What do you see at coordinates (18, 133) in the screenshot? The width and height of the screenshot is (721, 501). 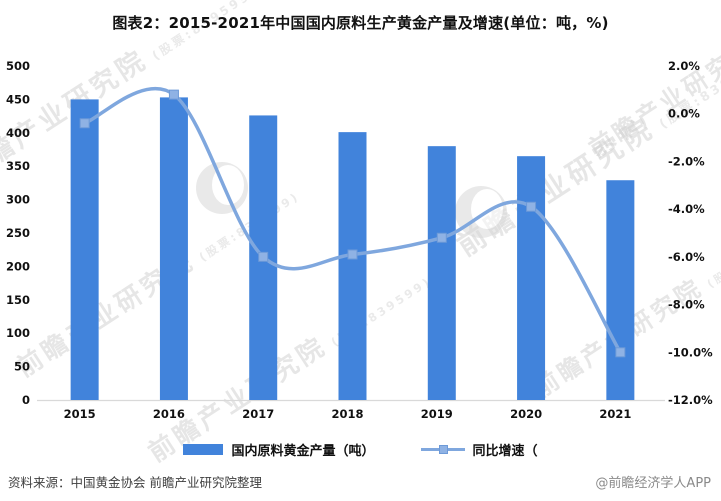 I see `left-axis-tick: 400` at bounding box center [18, 133].